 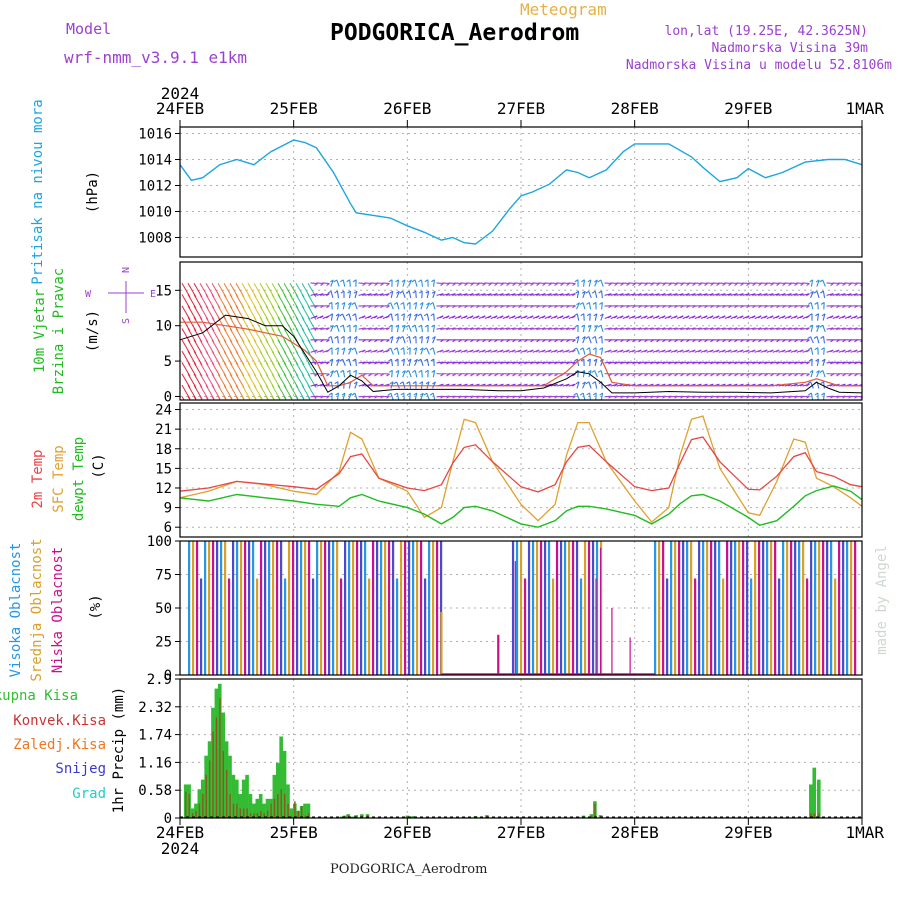 What do you see at coordinates (39, 696) in the screenshot?
I see `total-rain-label: Ukupna Kisa` at bounding box center [39, 696].